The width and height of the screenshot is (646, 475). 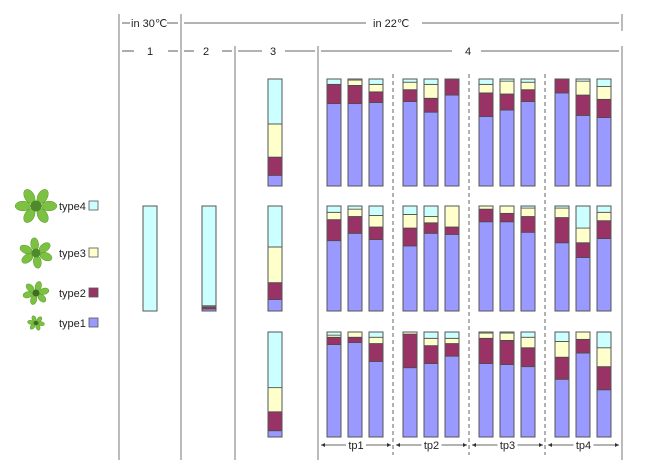 What do you see at coordinates (507, 446) in the screenshot?
I see `timepoint-label: tp3` at bounding box center [507, 446].